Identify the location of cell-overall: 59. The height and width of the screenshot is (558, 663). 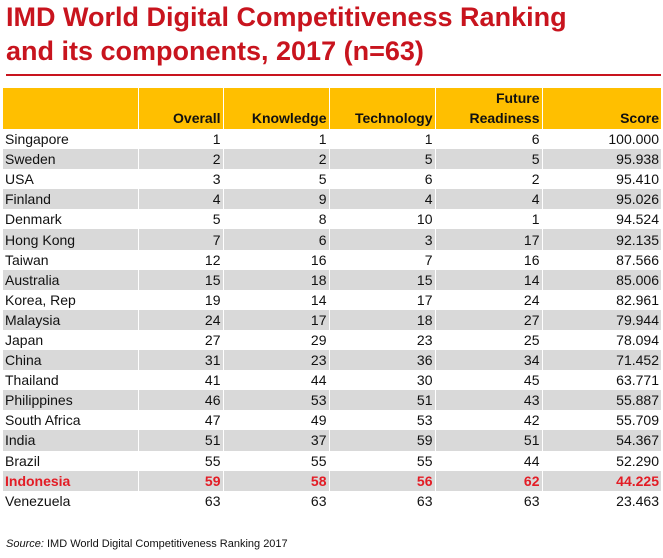
(181, 480).